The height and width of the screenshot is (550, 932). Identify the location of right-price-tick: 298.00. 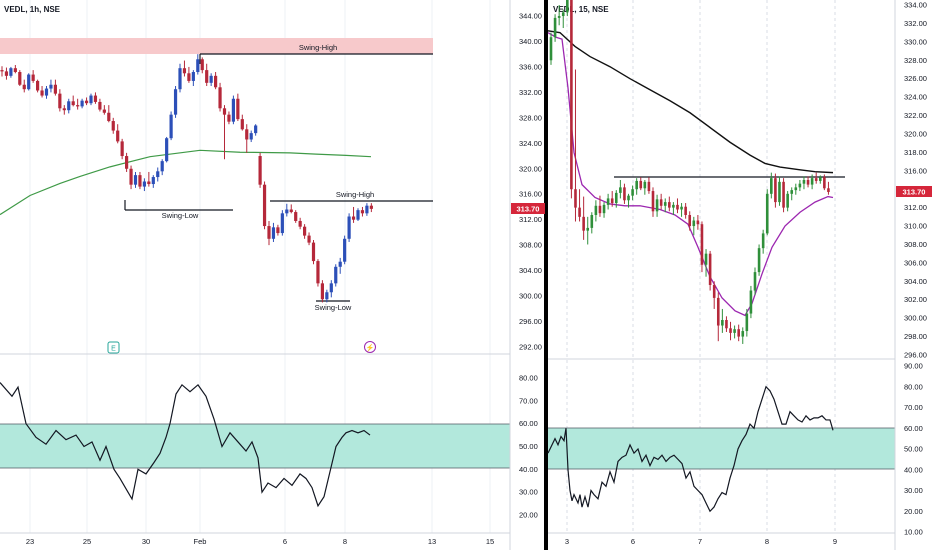
(915, 336).